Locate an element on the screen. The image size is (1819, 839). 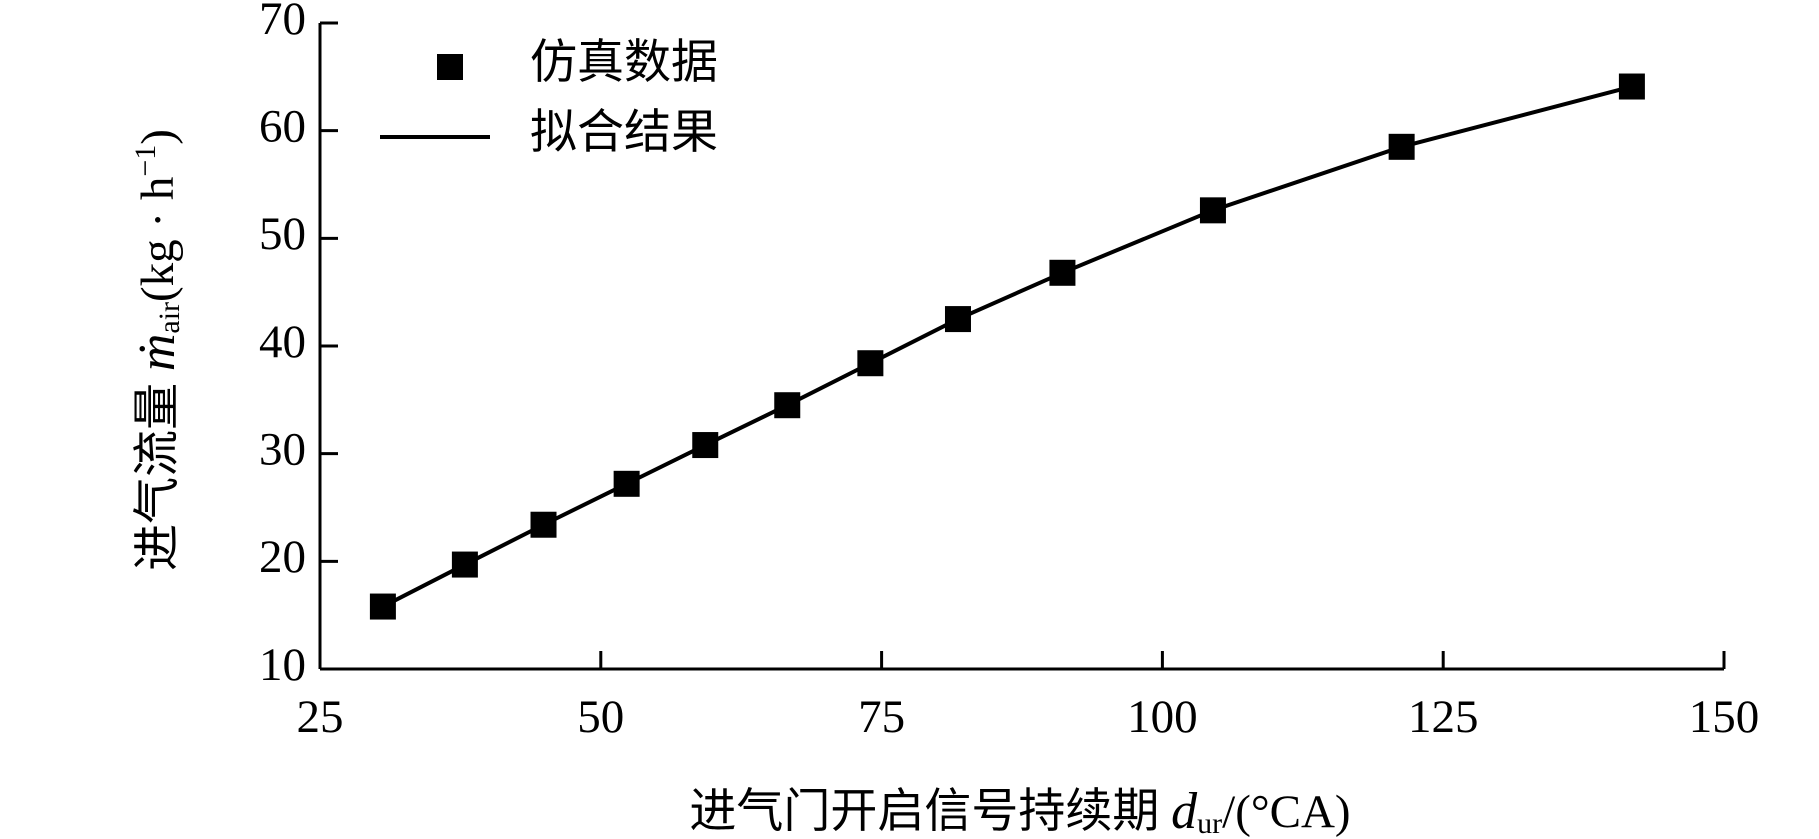
x-tick-label: 50 is located at coordinates (600, 717).